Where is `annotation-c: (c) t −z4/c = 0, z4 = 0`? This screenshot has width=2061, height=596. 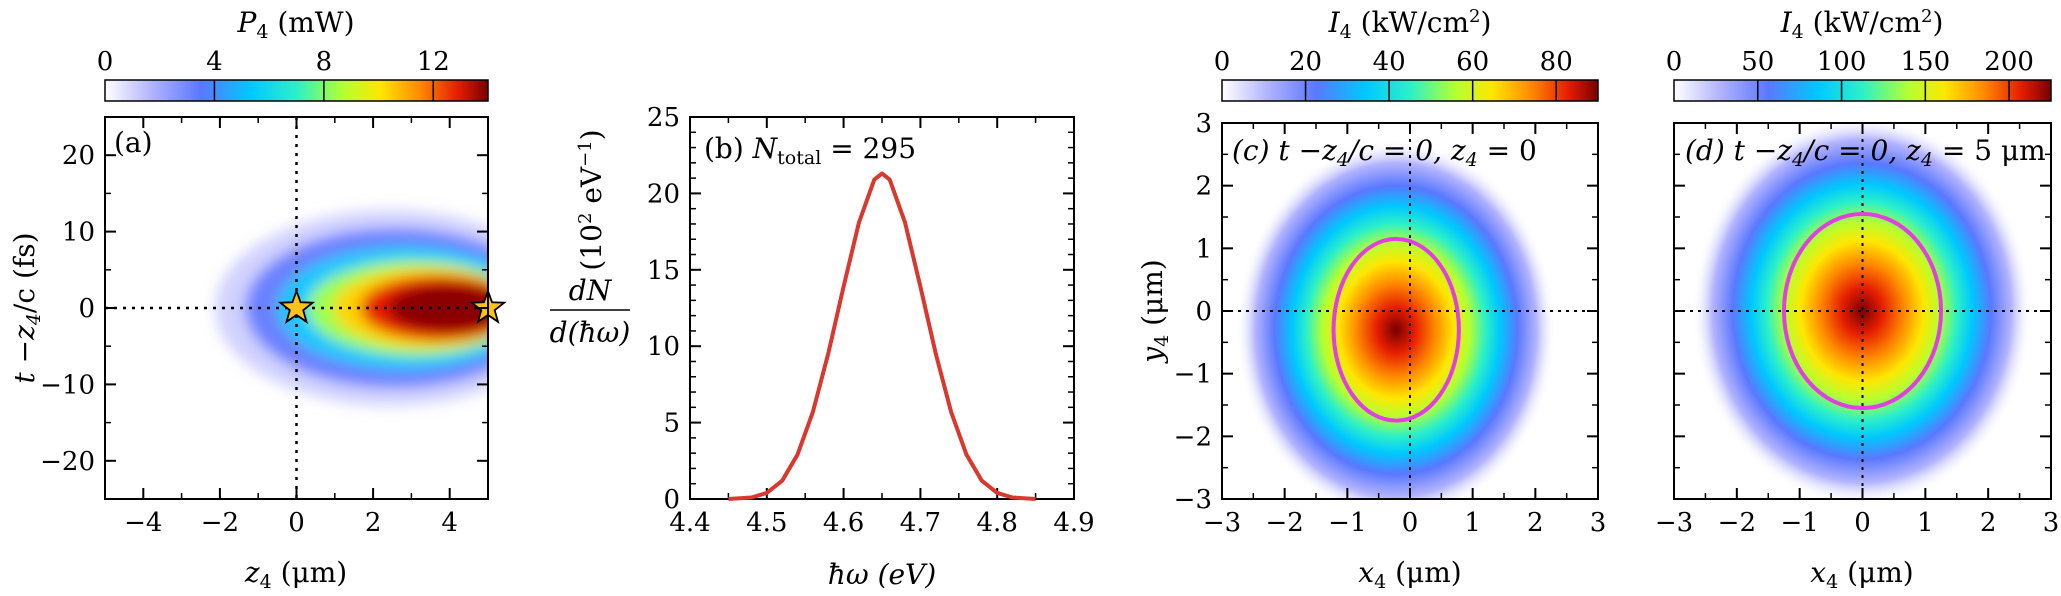
annotation-c: (c) t −z4/c = 0, z4 = 0 is located at coordinates (1384, 152).